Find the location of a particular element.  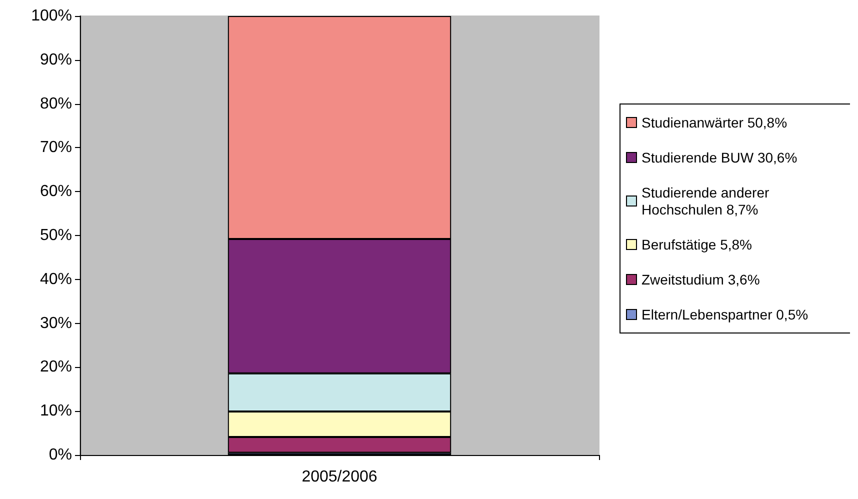

legend-label: Studierende BUW 30,6% is located at coordinates (720, 158).